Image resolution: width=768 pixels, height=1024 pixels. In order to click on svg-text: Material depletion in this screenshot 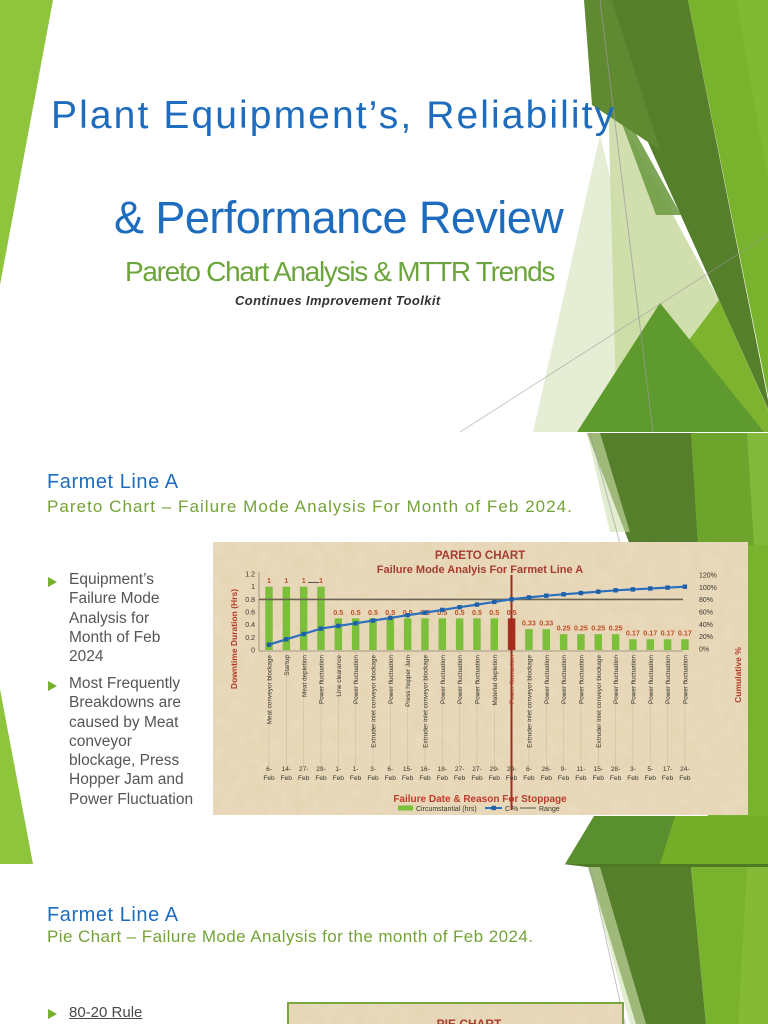, I will do `click(495, 680)`.